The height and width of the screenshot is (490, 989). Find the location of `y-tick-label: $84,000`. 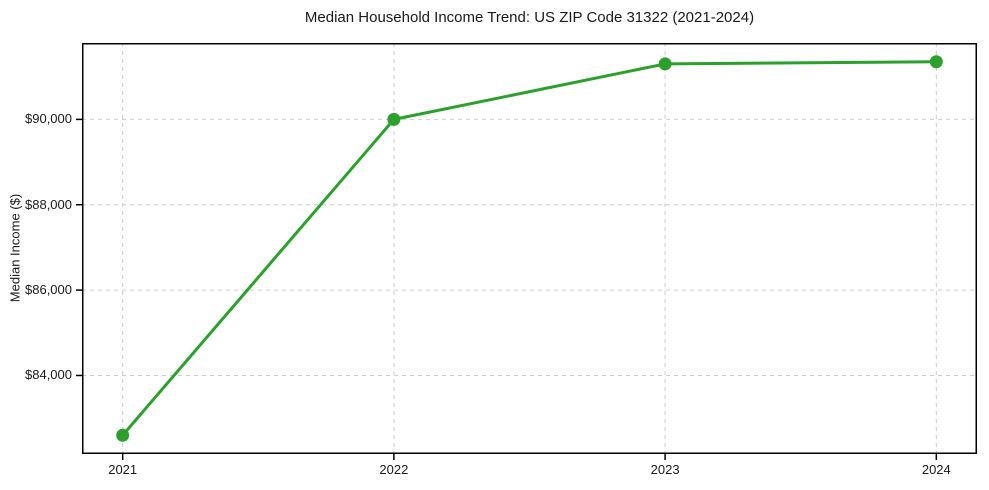

y-tick-label: $84,000 is located at coordinates (48, 375).